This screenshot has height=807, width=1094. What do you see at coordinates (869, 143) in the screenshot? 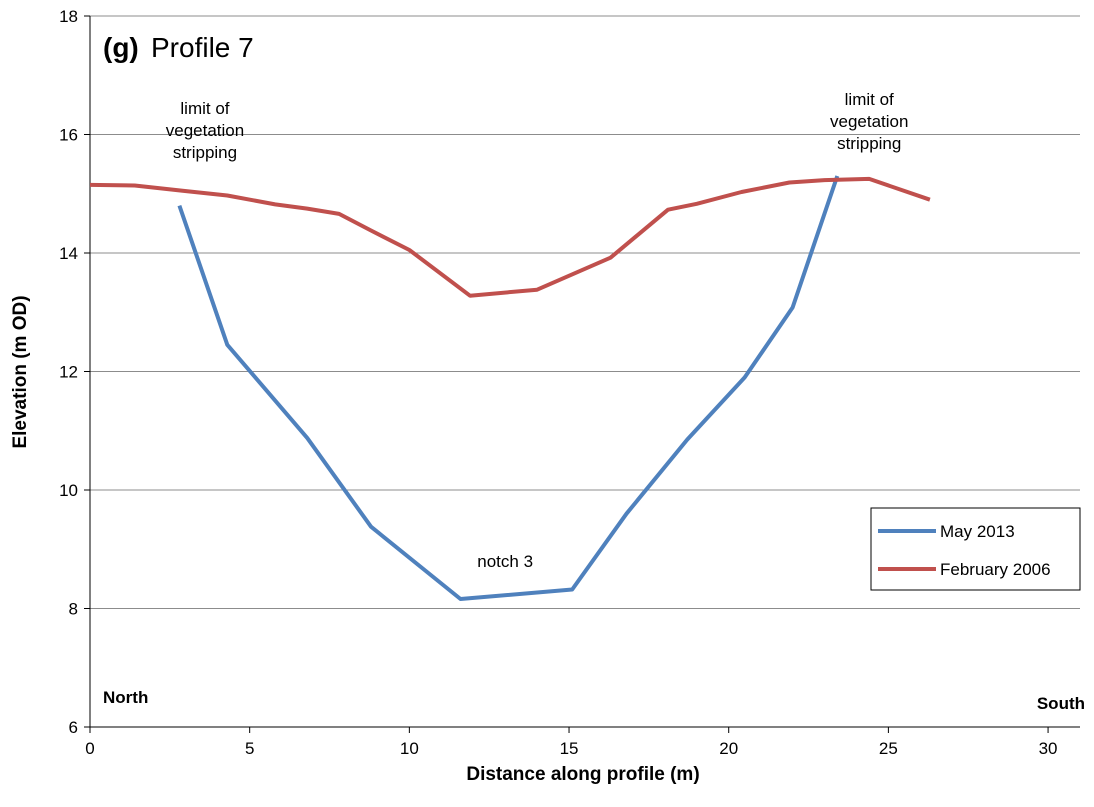
I see `annotation-1-line-2: stripping` at bounding box center [869, 143].